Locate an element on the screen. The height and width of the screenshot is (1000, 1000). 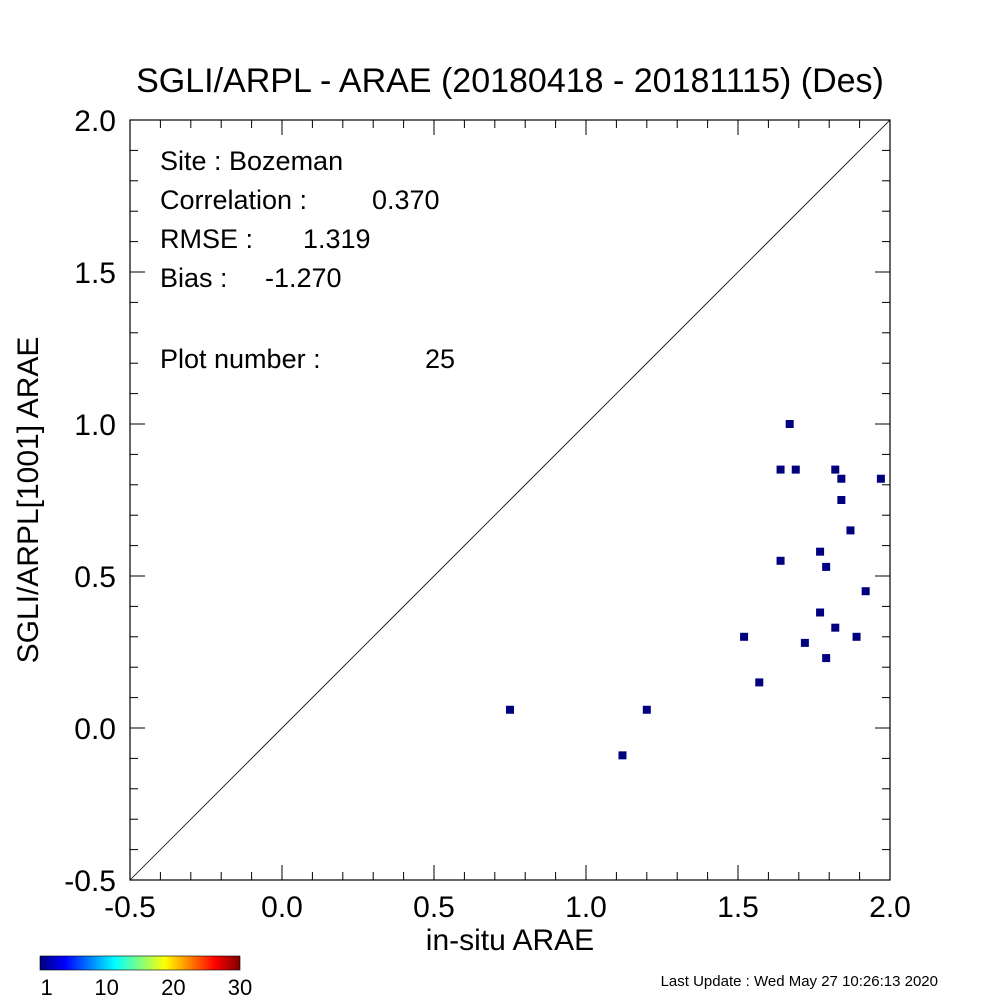
y-tick-label: -0.5 is located at coordinates (90, 881).